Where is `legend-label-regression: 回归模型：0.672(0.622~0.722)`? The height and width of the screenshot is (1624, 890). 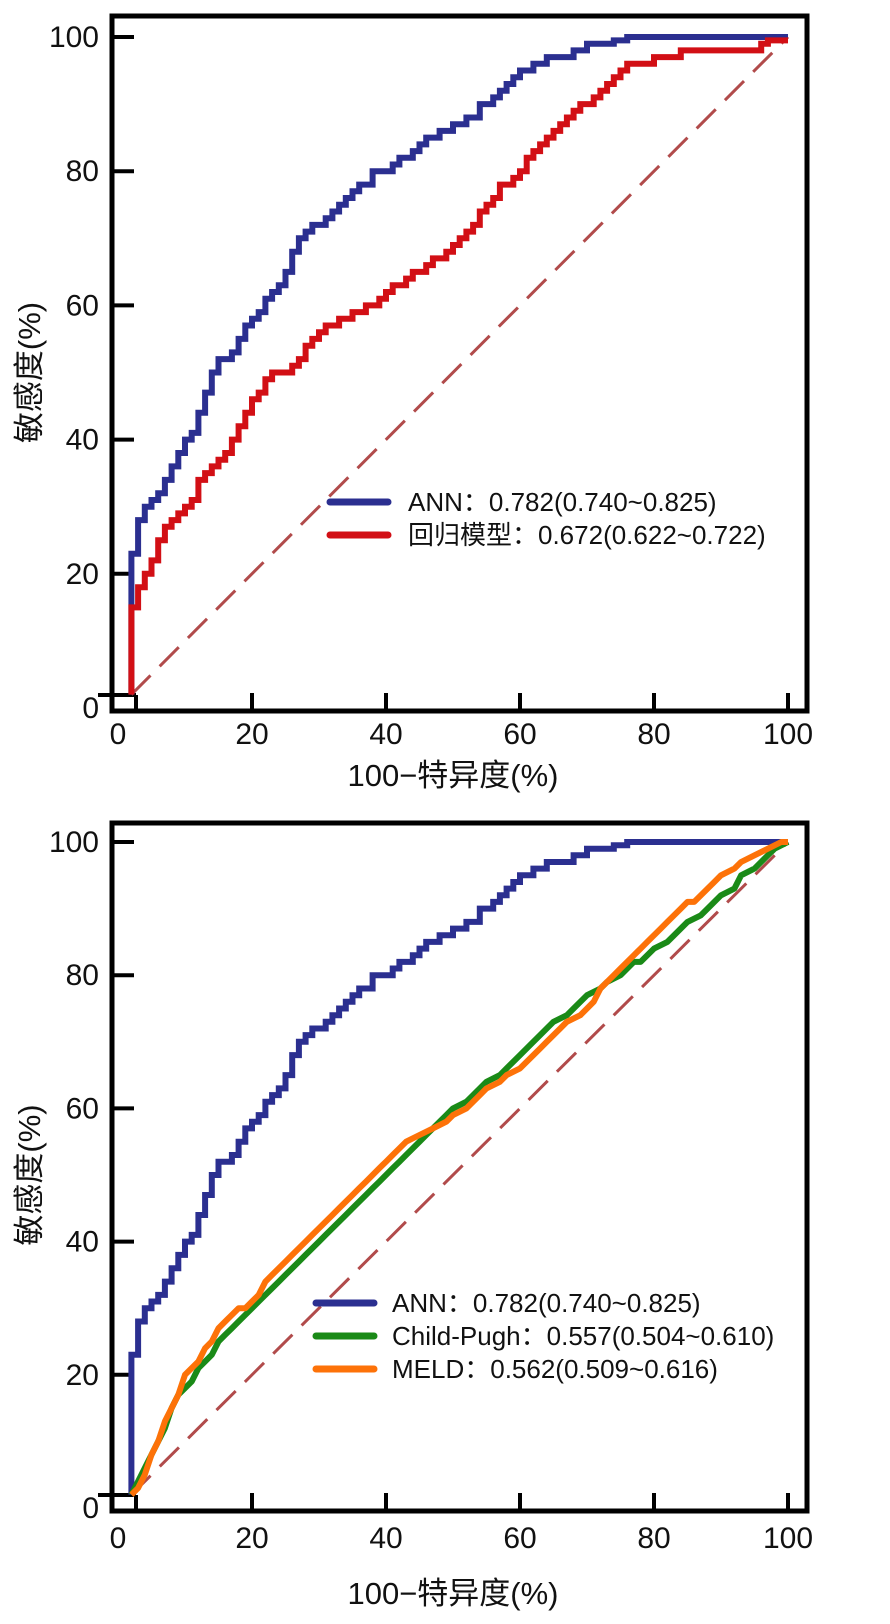
legend-label-regression: 回归模型：0.672(0.622~0.722) is located at coordinates (587, 535).